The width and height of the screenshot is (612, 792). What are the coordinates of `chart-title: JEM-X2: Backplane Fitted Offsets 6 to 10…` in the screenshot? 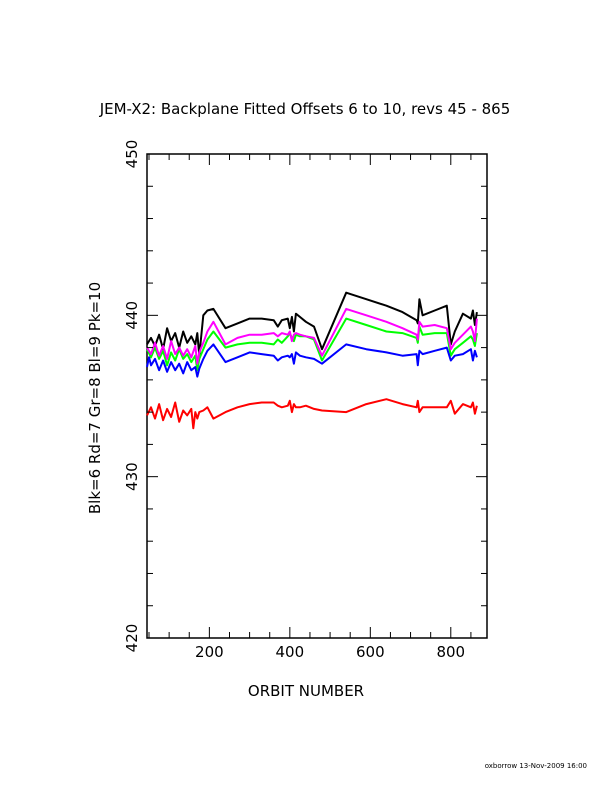 It's located at (305, 109).